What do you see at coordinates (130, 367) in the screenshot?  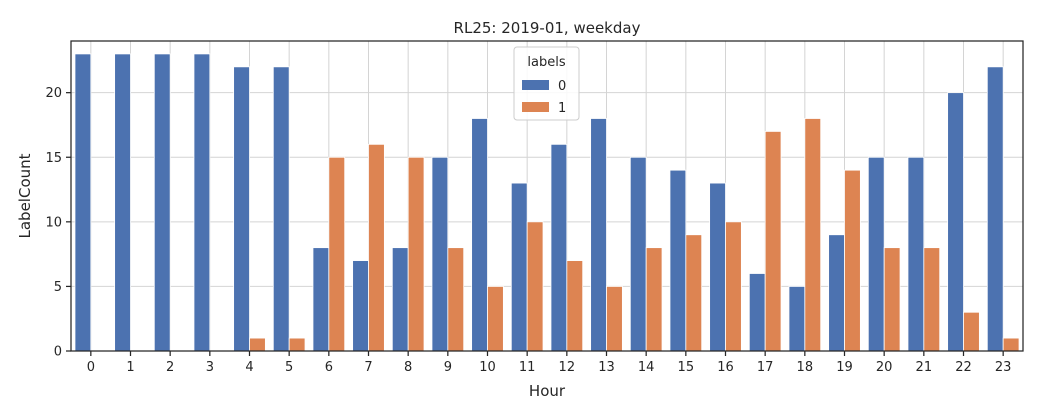 I see `x-tick-label: 1` at bounding box center [130, 367].